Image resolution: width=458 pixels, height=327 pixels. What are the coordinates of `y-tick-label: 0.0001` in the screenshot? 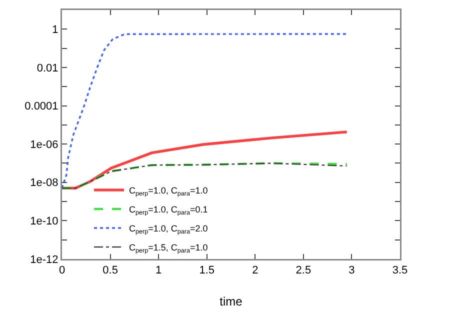 It's located at (41, 106).